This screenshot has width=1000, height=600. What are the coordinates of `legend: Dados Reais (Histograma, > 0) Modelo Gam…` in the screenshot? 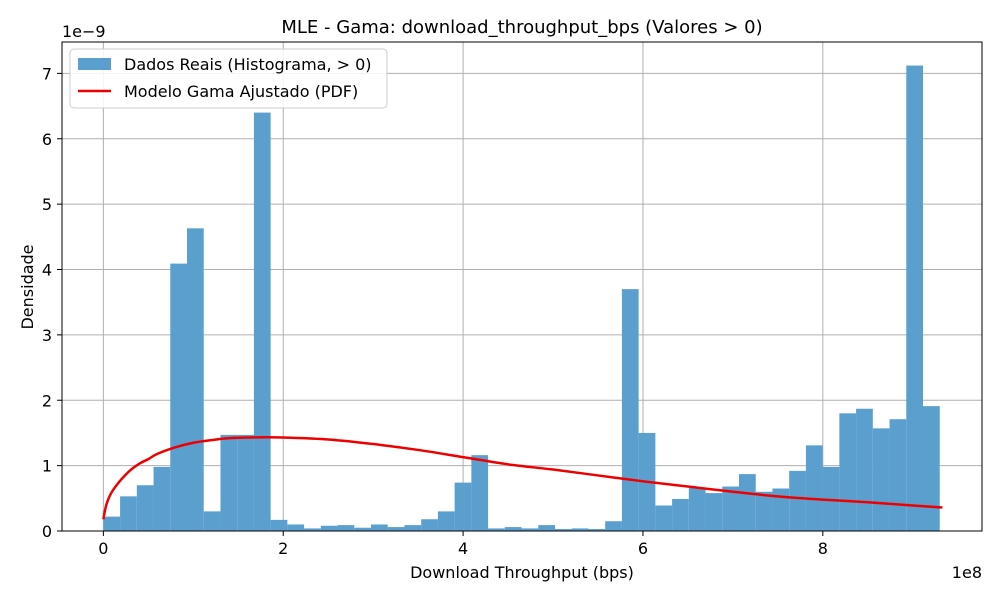 It's located at (228, 78).